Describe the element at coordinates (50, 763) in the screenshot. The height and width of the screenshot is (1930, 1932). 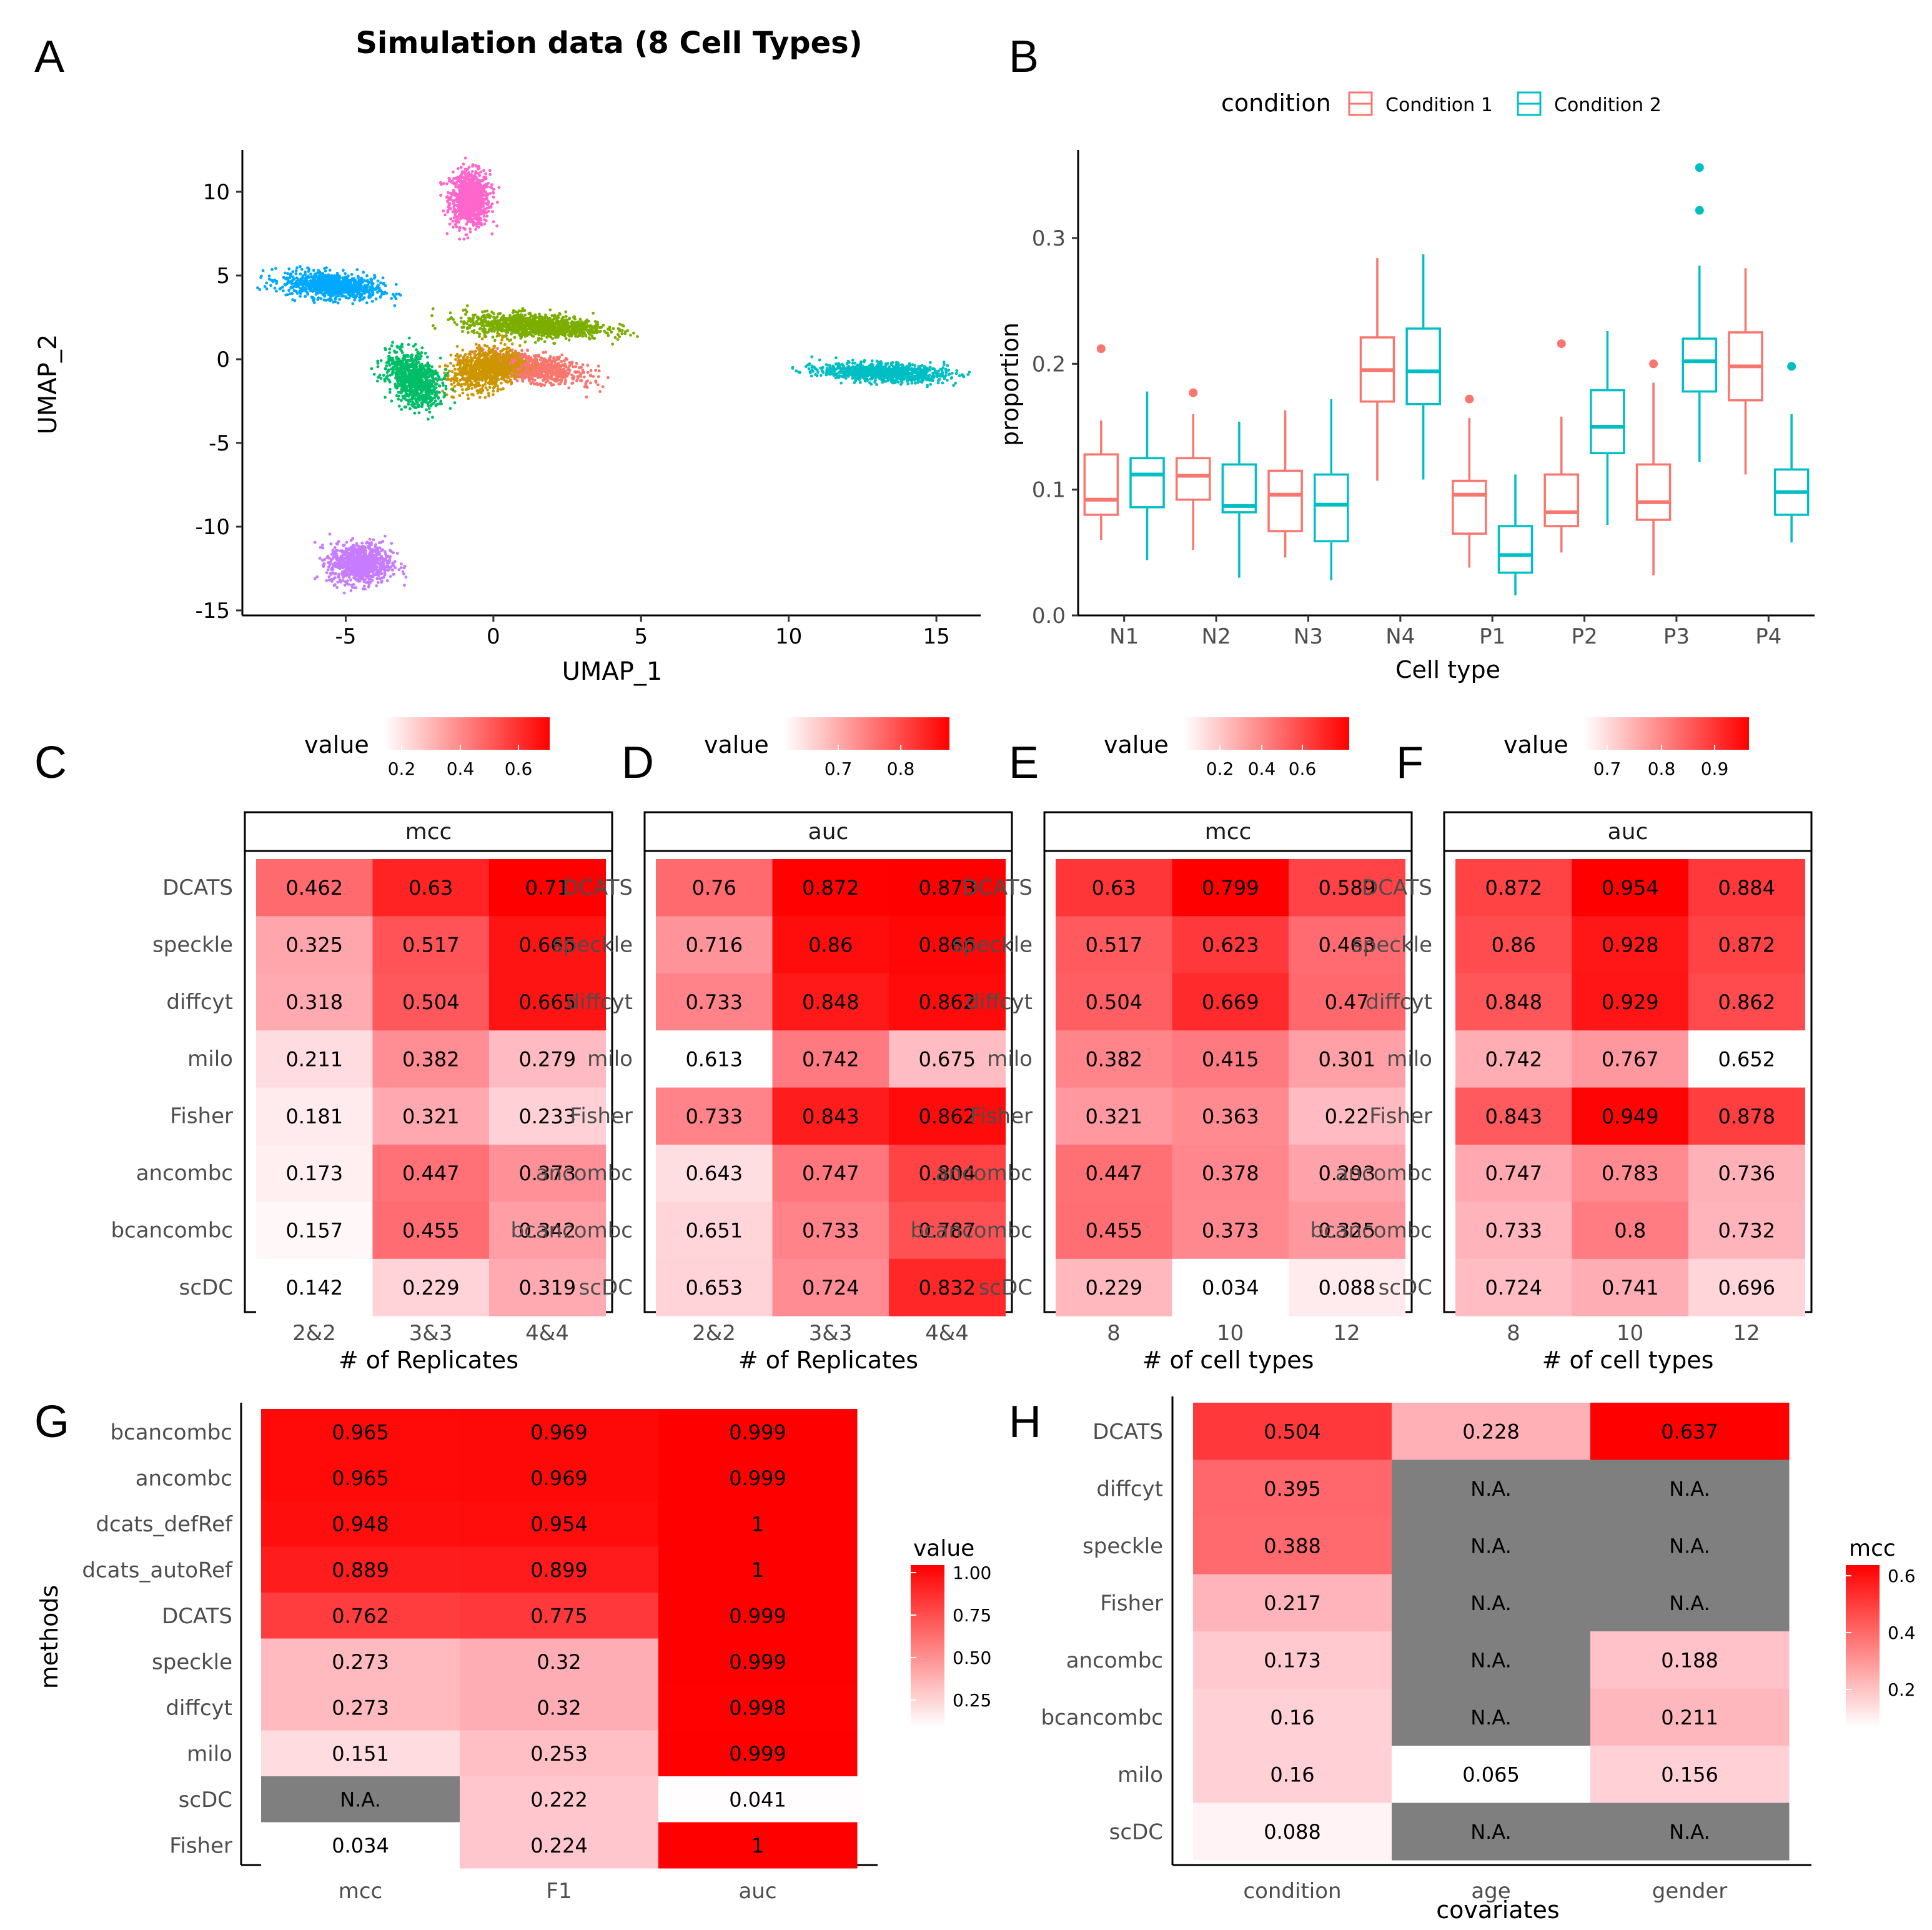
I see `panel-letter-c: C` at that location.